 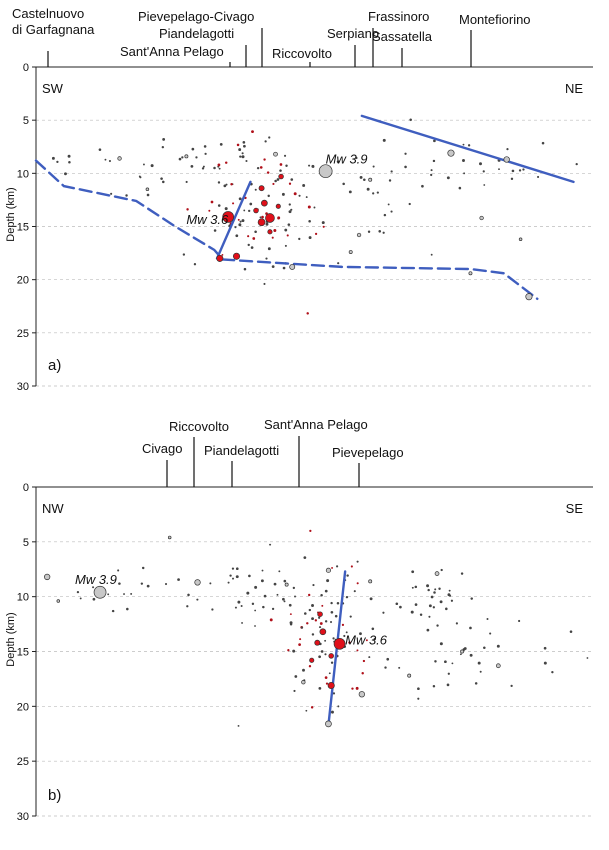 What do you see at coordinates (11, 214) in the screenshot?
I see `y-axis-label: Depth (km)` at bounding box center [11, 214].